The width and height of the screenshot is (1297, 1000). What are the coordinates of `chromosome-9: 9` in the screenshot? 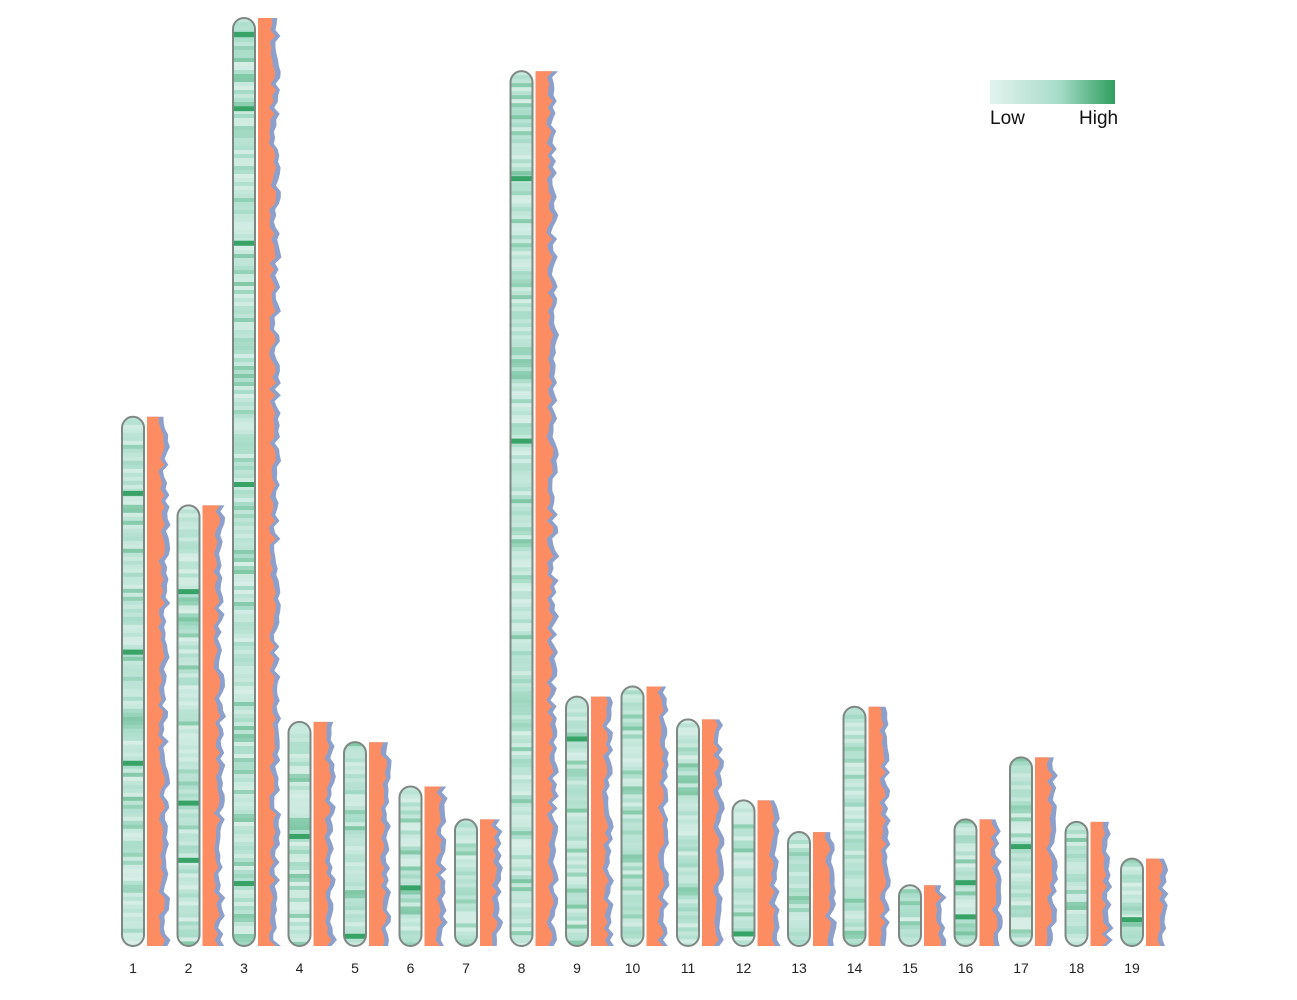 It's located at (589, 835).